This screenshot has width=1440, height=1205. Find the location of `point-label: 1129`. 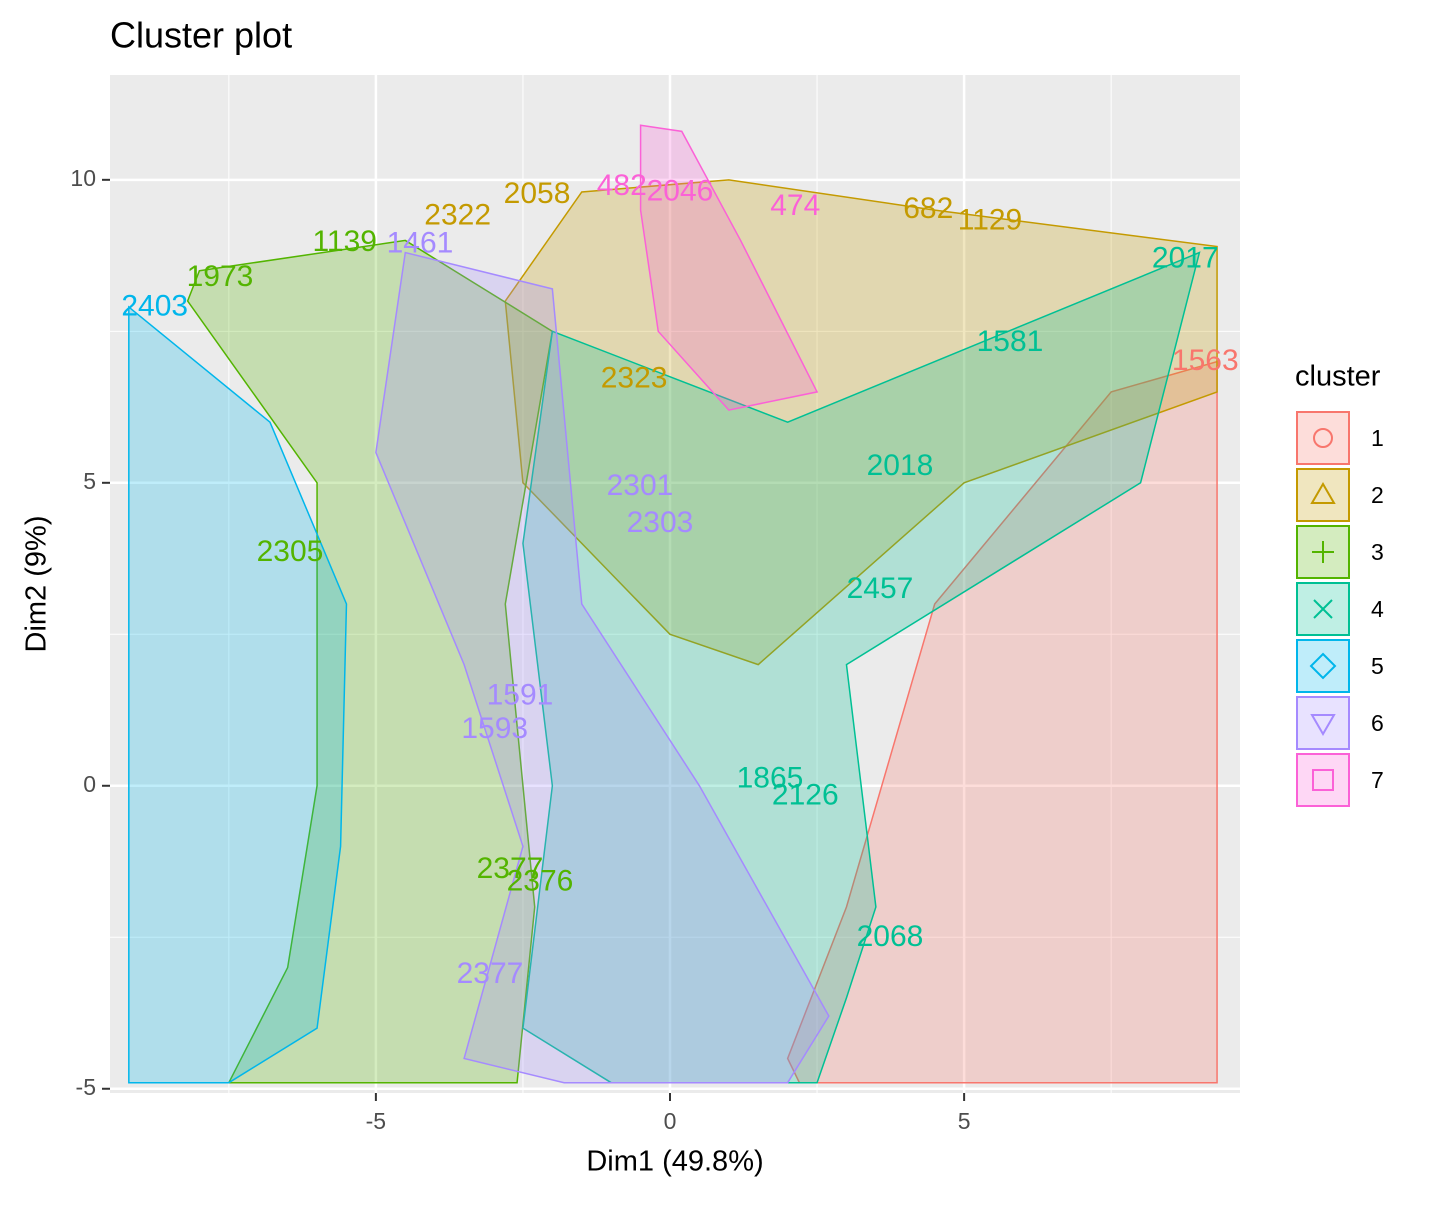

point-label: 1129 is located at coordinates (990, 220).